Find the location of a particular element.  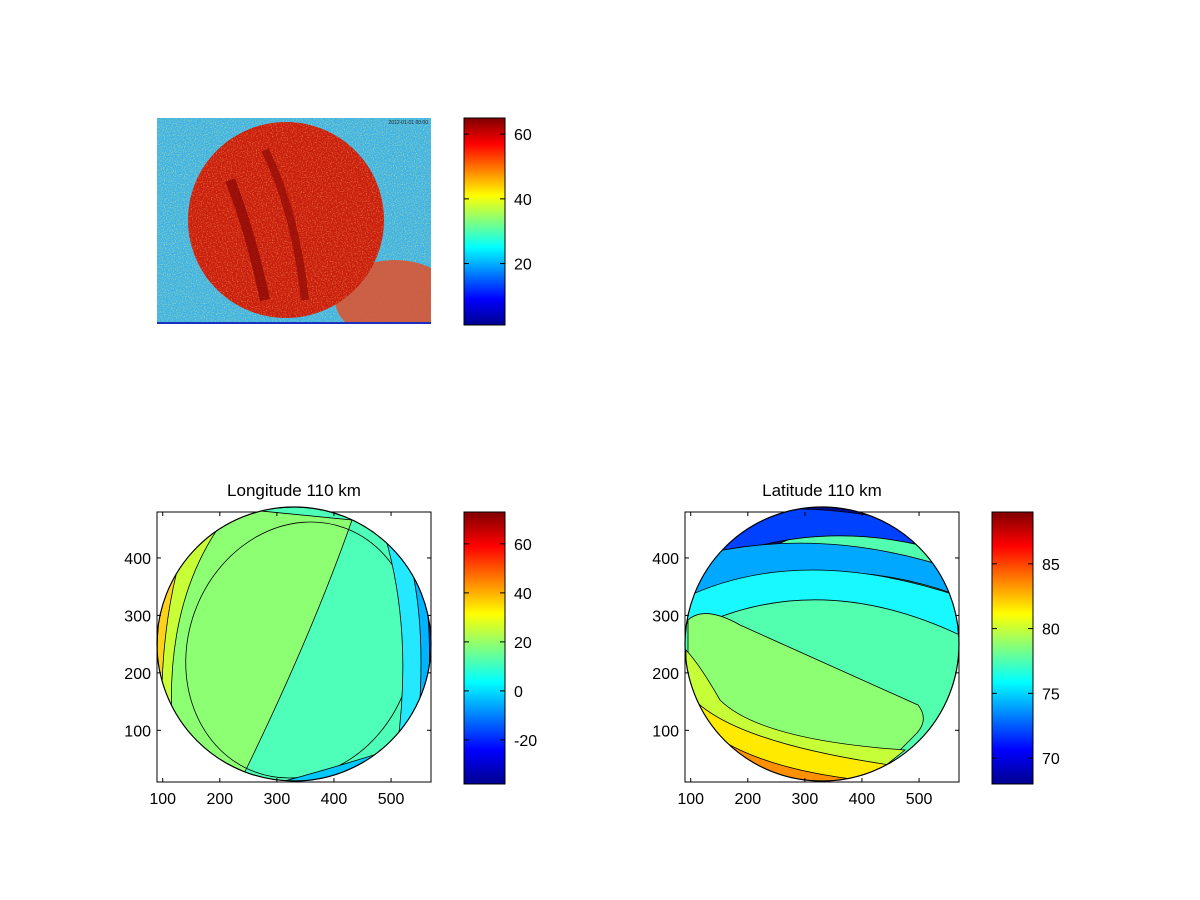

raw-colorbar is located at coordinates (484, 221).